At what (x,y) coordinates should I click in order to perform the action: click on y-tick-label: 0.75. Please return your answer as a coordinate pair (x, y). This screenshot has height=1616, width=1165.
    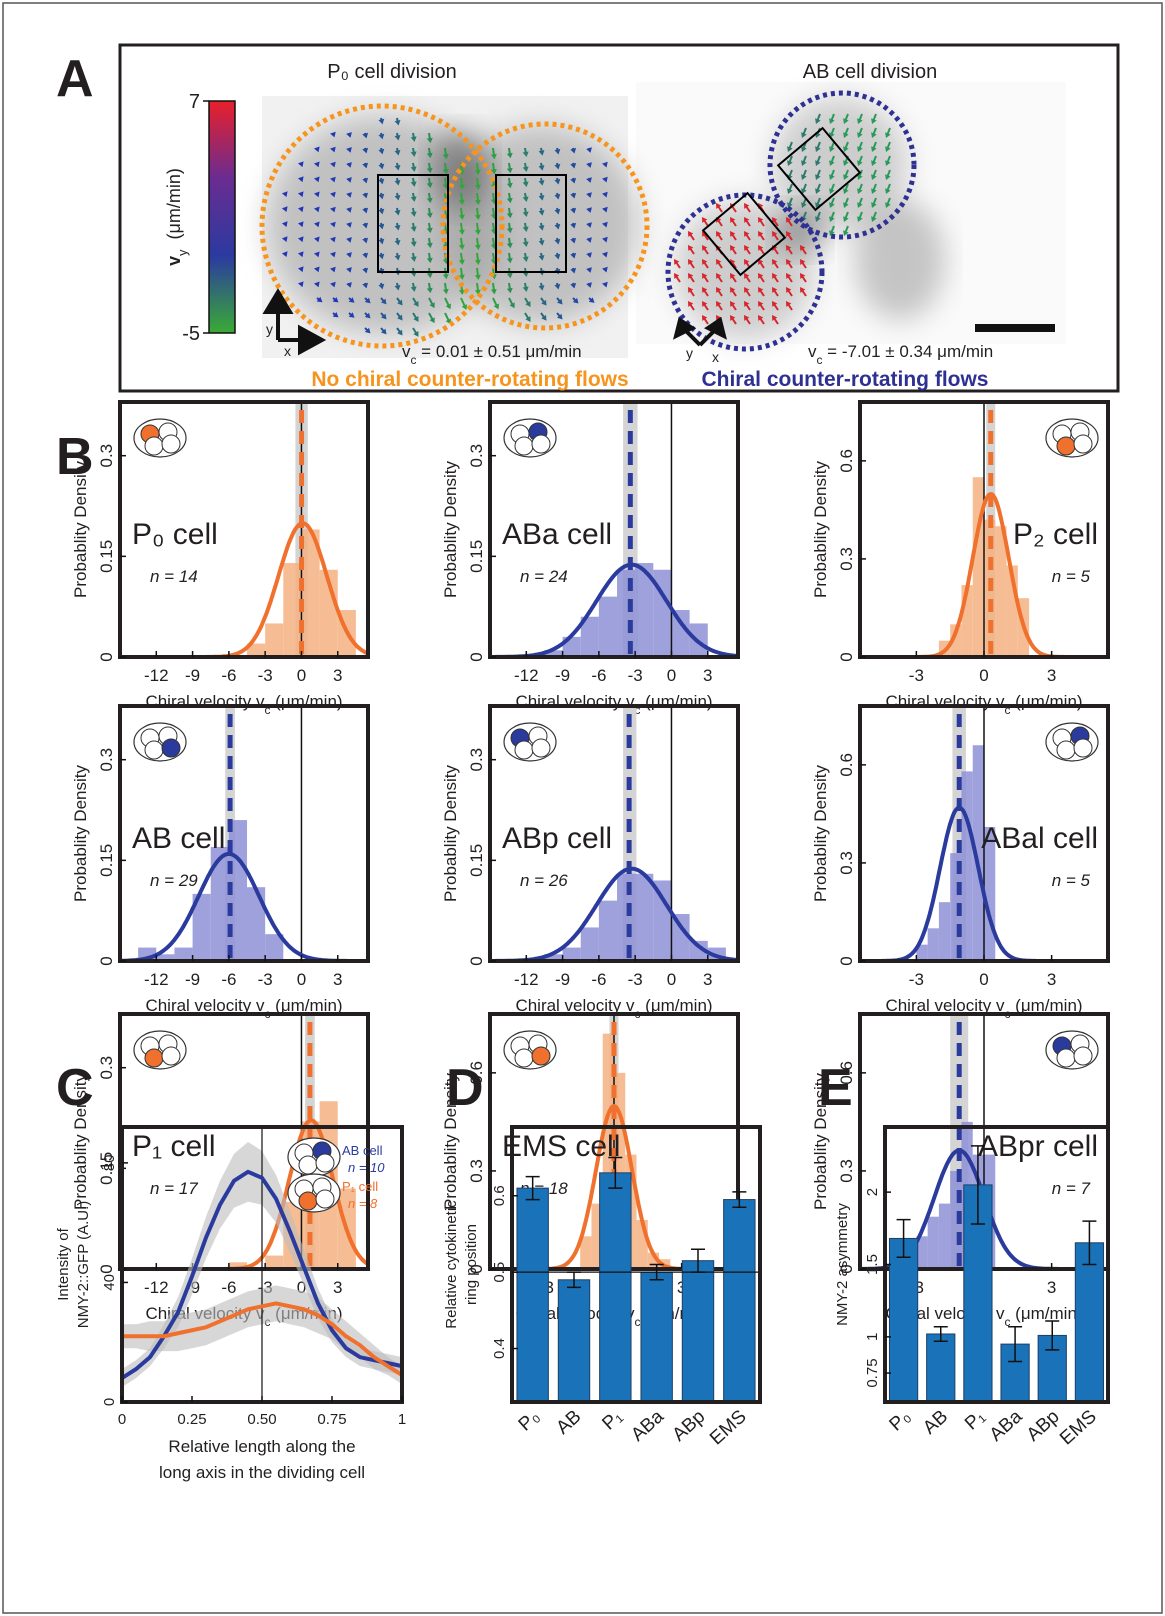
    Looking at the image, I should click on (872, 1372).